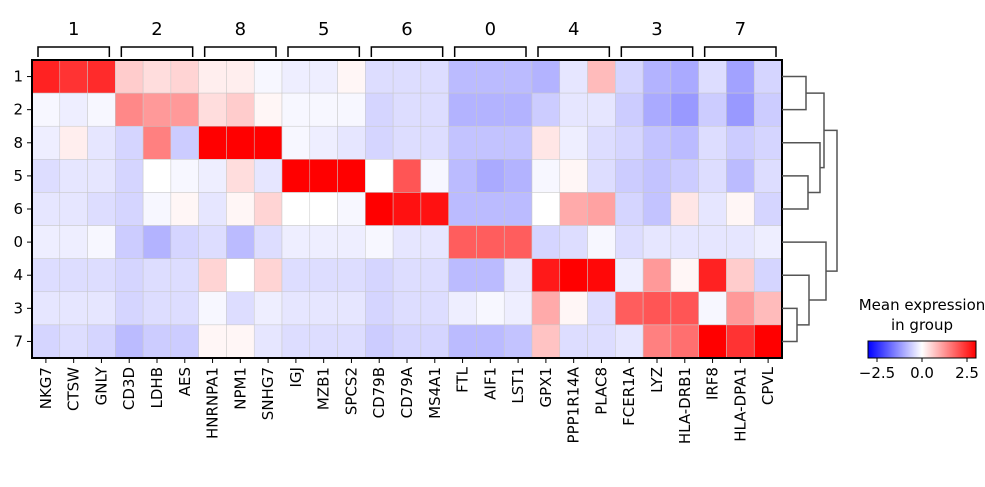 The width and height of the screenshot is (985, 487). Describe the element at coordinates (877, 373) in the screenshot. I see `colorbar-tick-label: −2.5` at that location.